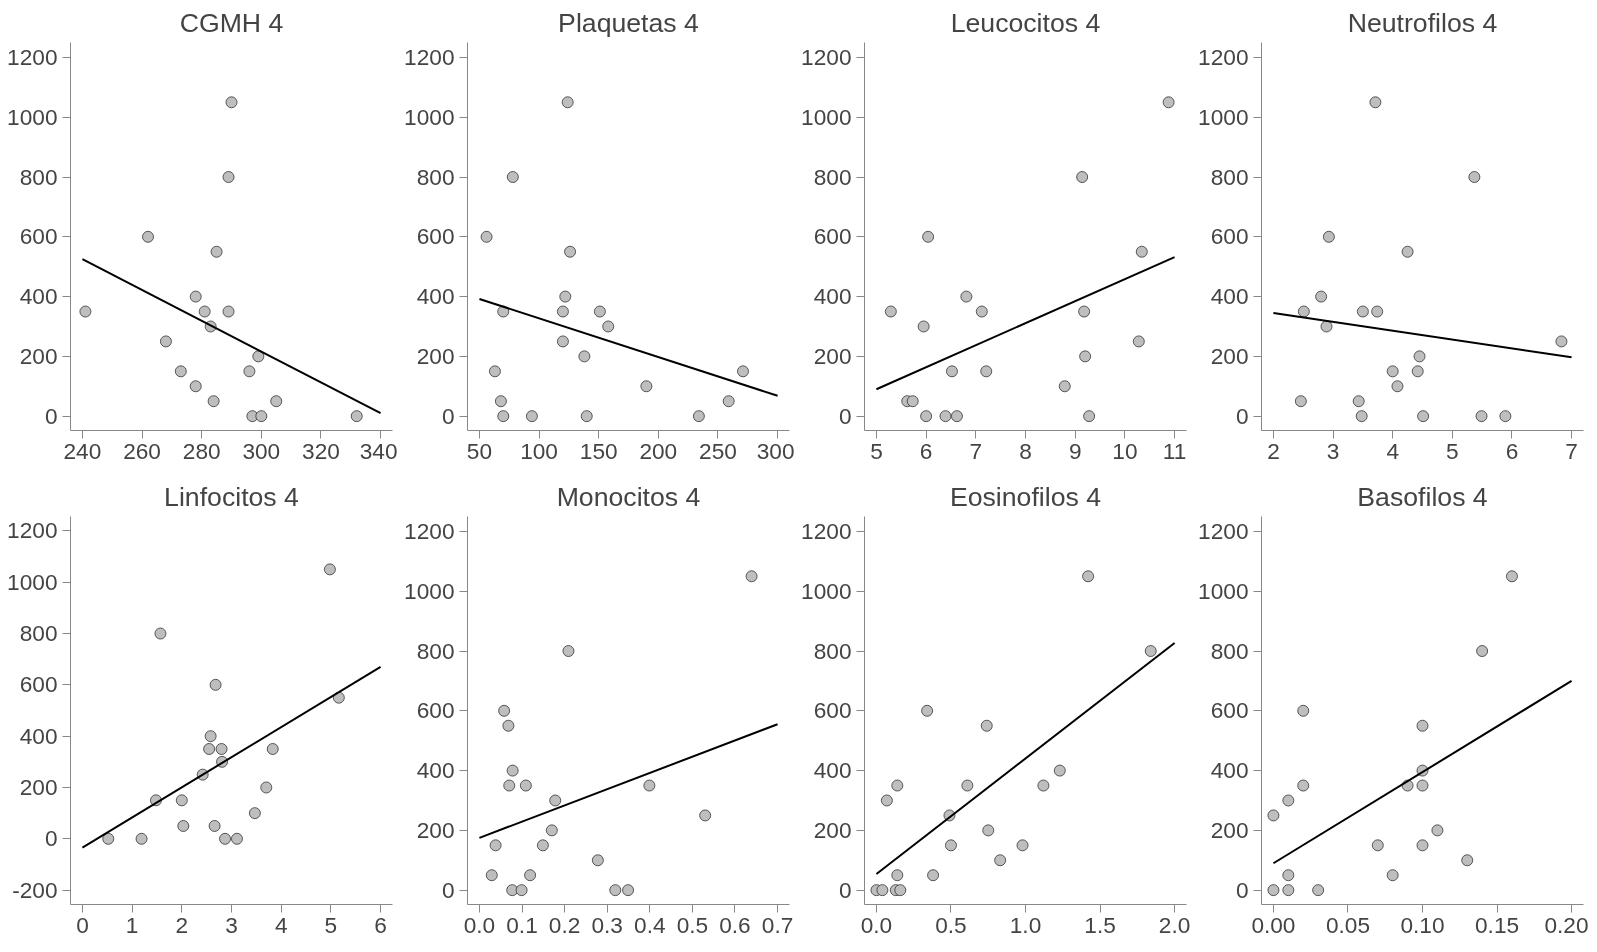 The width and height of the screenshot is (1597, 952). What do you see at coordinates (777, 924) in the screenshot?
I see `x-tick-label: 0.7` at bounding box center [777, 924].